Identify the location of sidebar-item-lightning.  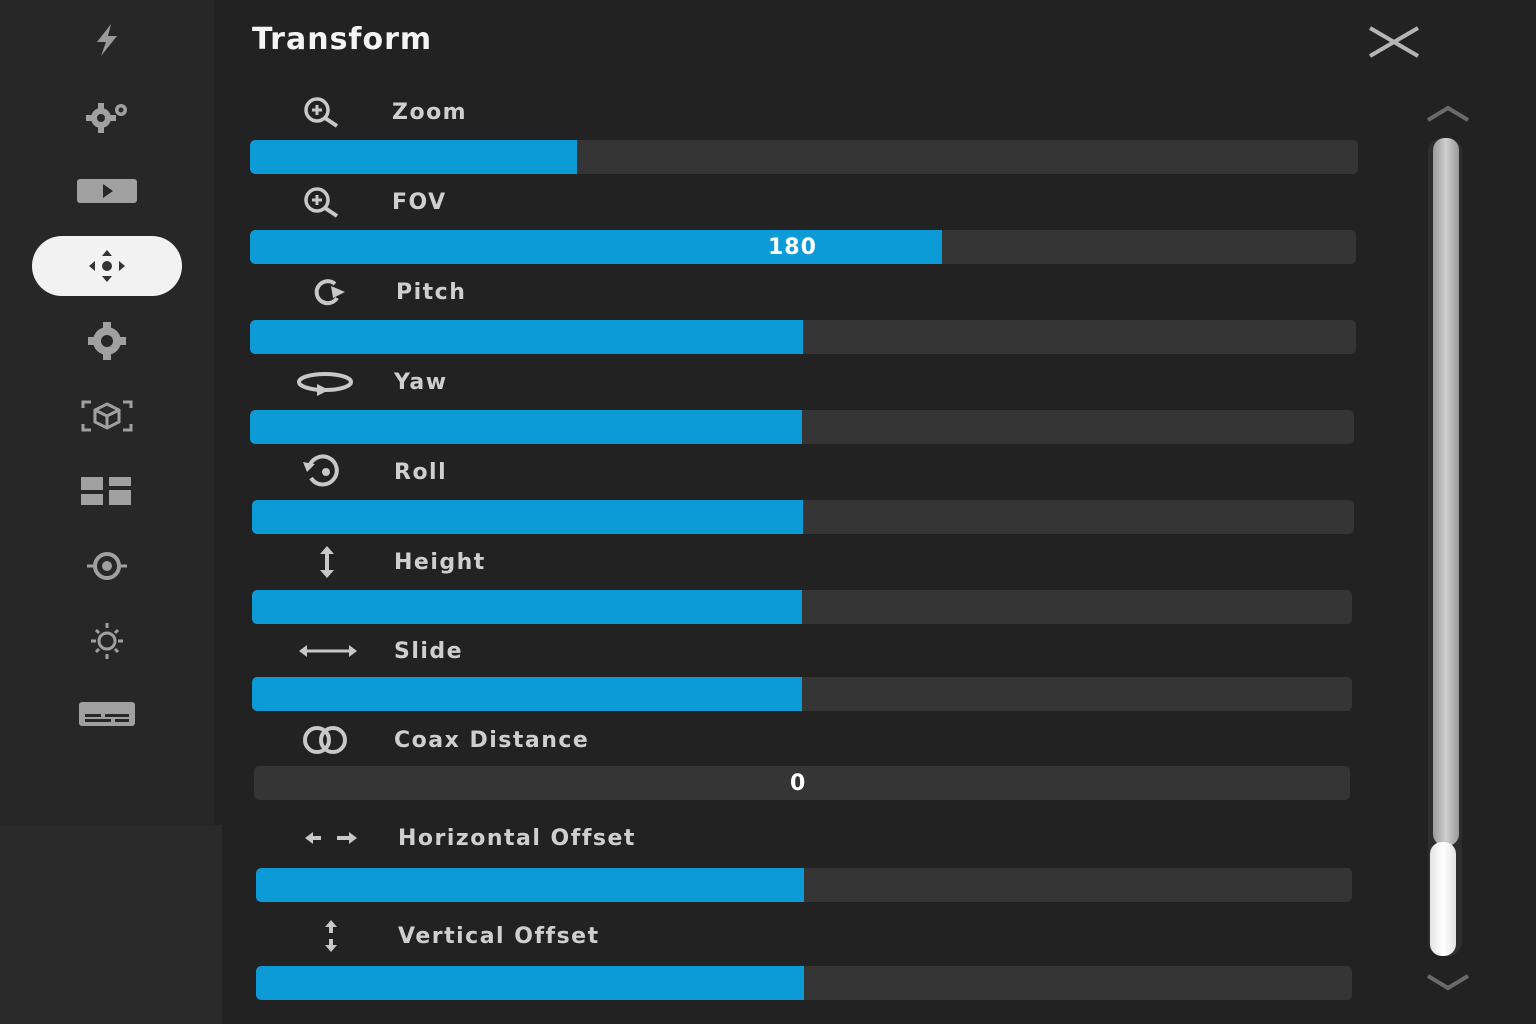
(107, 40).